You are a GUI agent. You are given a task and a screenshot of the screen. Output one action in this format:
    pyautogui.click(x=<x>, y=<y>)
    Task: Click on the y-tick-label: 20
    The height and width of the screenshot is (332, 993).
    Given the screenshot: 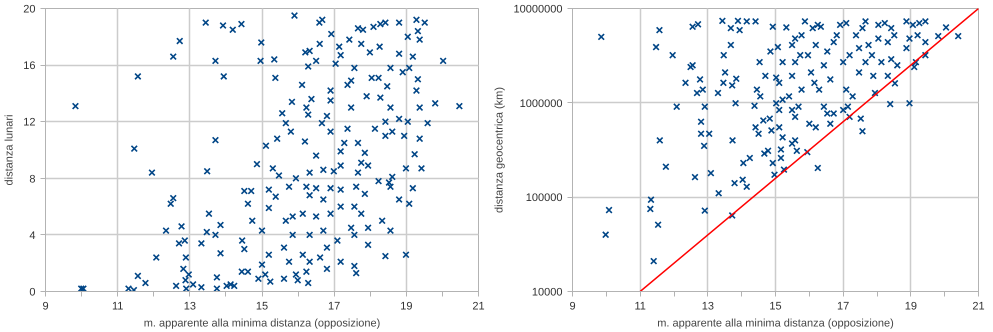 What is the action you would take?
    pyautogui.click(x=29, y=10)
    